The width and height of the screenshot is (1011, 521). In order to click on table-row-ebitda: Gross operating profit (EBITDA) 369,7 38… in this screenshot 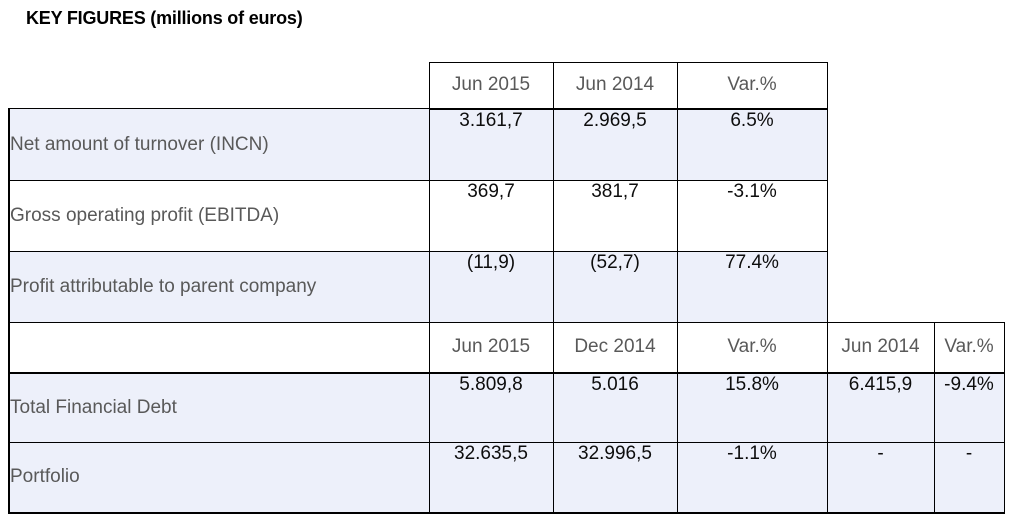, I will do `click(506, 216)`.